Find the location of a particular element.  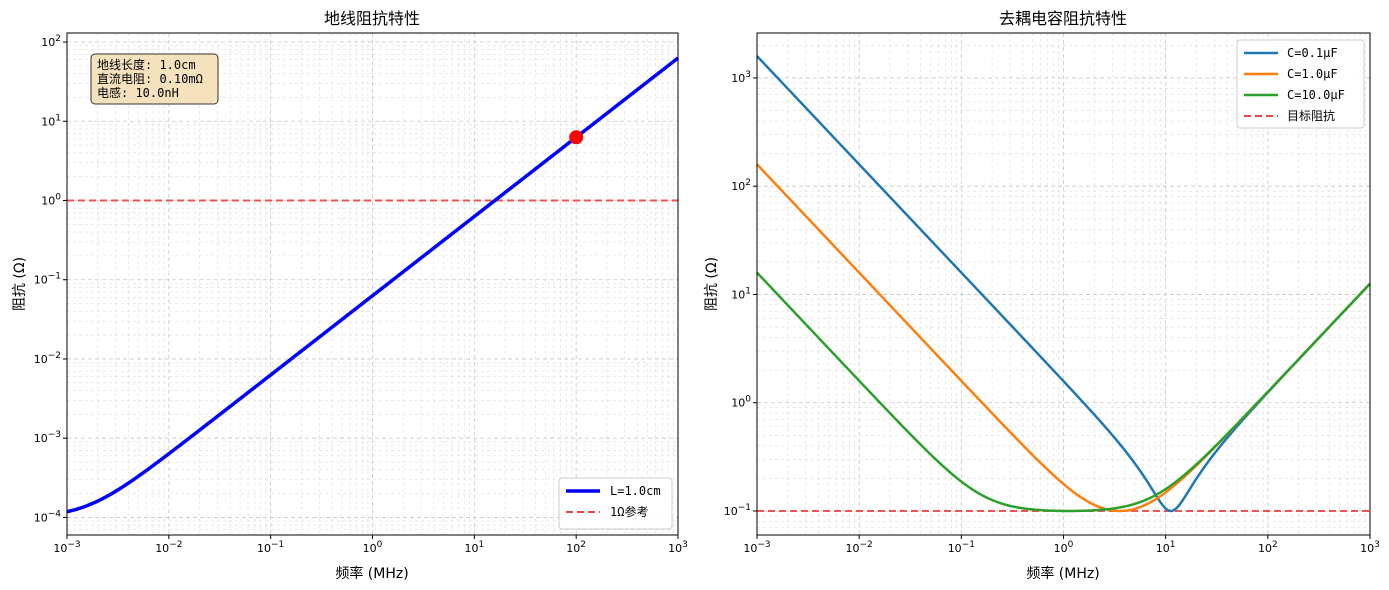

ground-x-ticks: 10⁻³ 10⁻² 10⁻¹ 10⁰ 10¹ 10² 10³ is located at coordinates (370, 545).